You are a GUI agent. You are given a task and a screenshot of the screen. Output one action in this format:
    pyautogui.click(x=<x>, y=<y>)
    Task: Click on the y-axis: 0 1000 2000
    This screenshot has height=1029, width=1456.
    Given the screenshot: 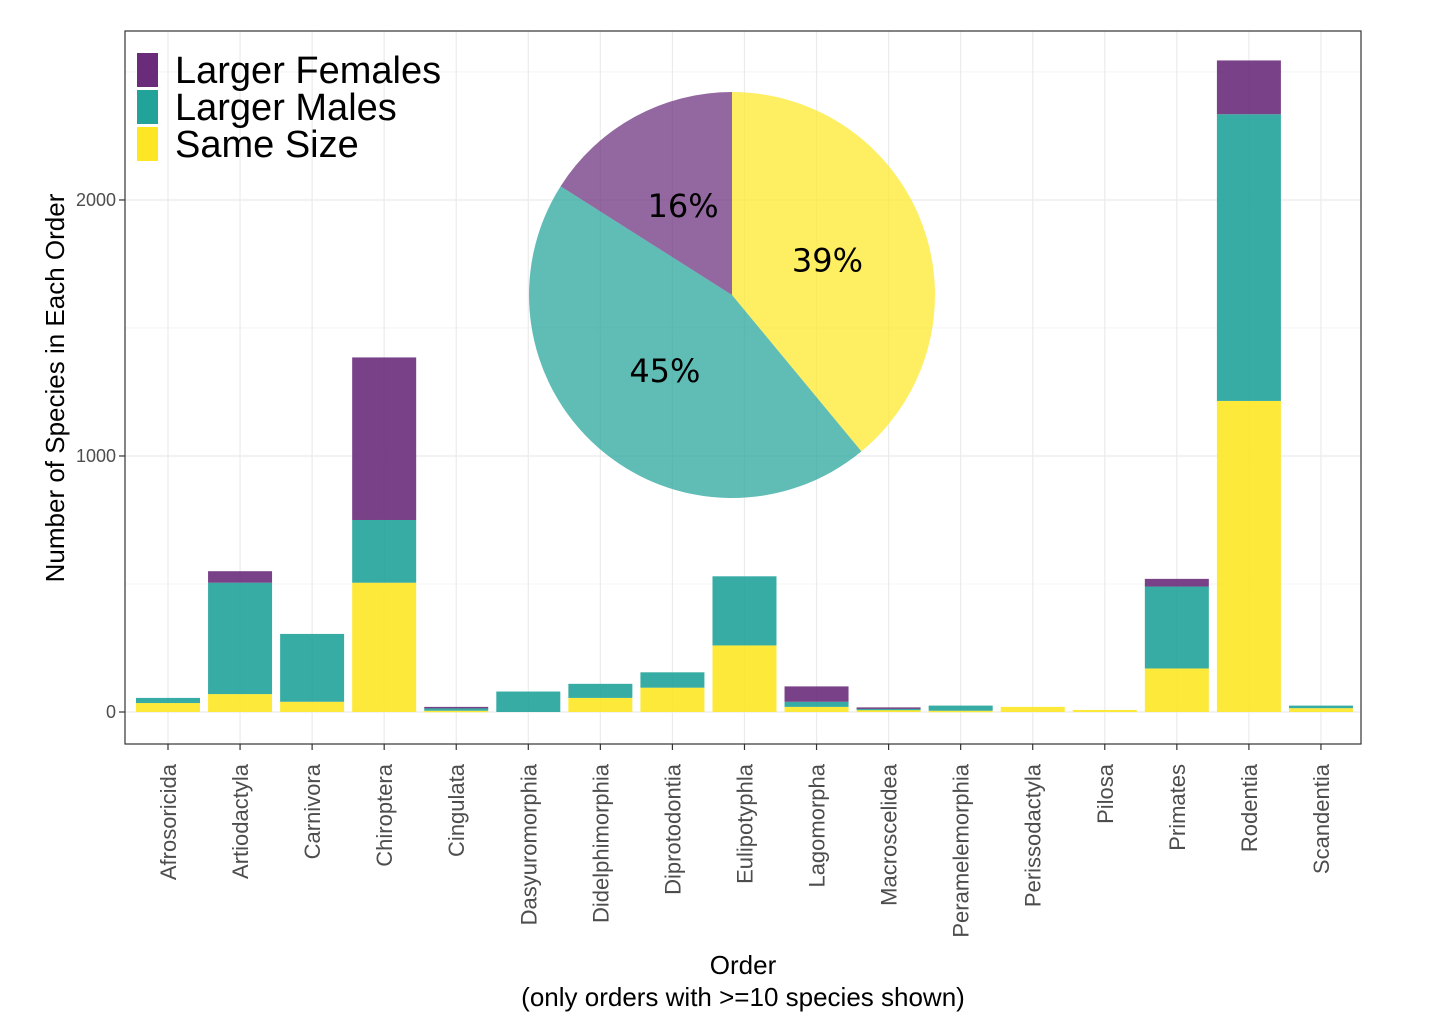 What is the action you would take?
    pyautogui.click(x=100, y=456)
    